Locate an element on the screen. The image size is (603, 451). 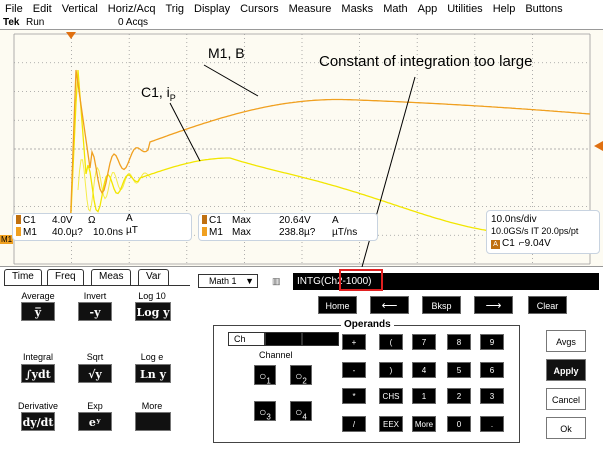
chevron-down-icon: ▼ is located at coordinates (249, 281).